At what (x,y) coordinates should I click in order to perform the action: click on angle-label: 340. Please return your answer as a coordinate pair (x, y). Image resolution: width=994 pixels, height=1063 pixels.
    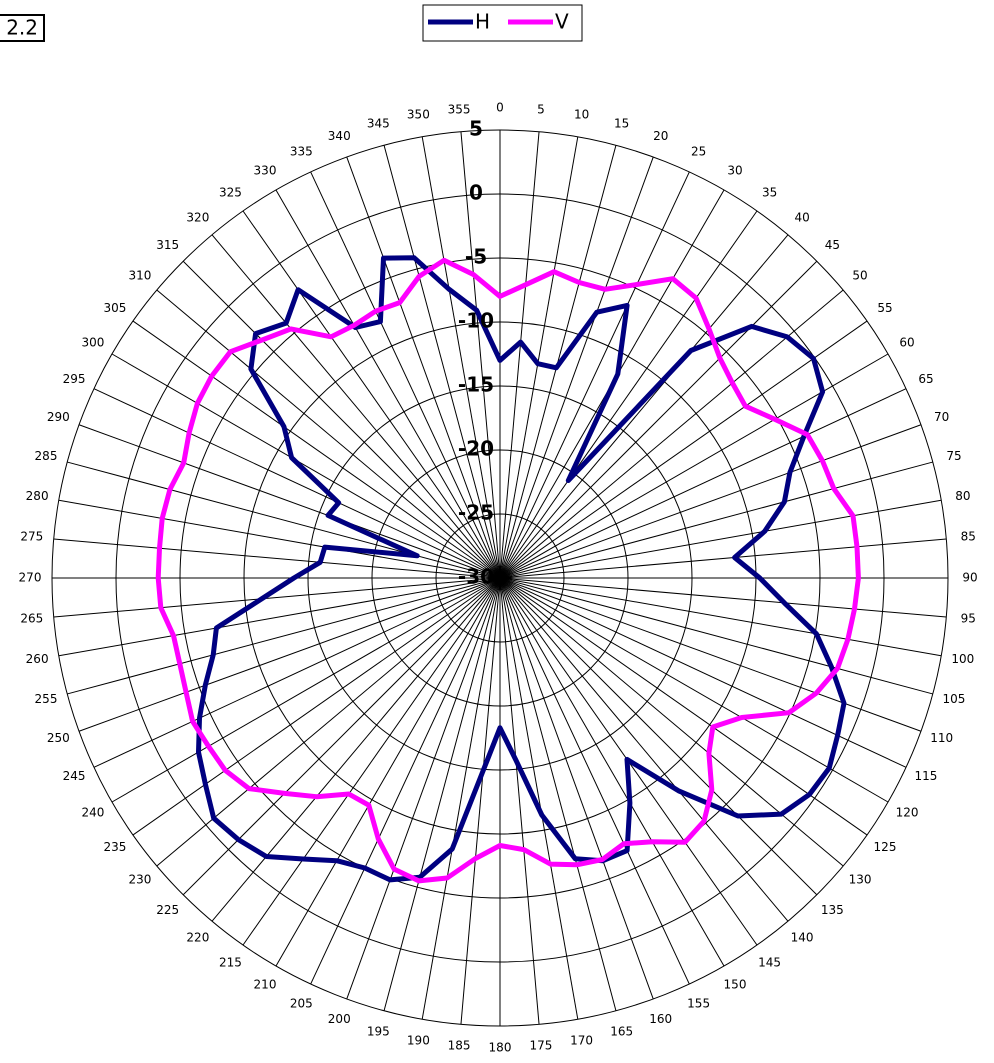
    Looking at the image, I should click on (339, 136).